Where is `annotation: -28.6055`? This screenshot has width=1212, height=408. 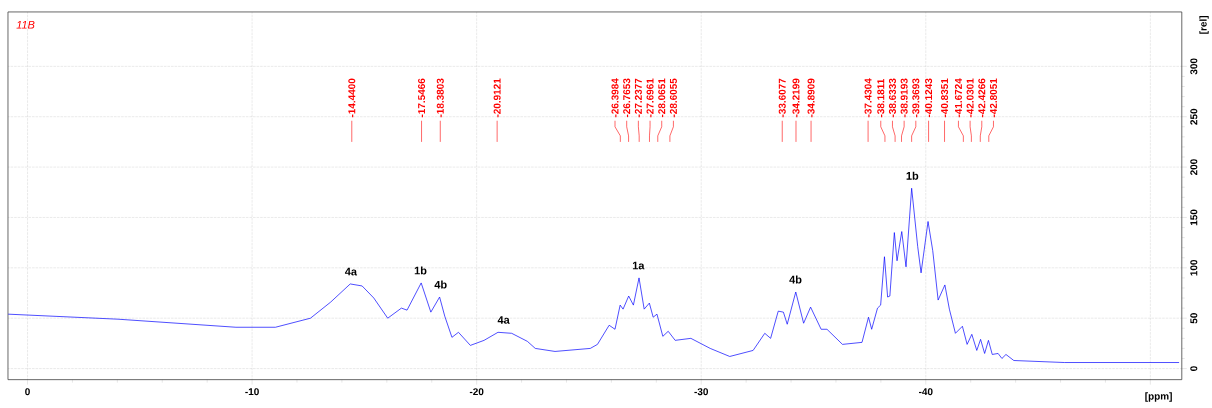
annotation: -28.6055 is located at coordinates (673, 98).